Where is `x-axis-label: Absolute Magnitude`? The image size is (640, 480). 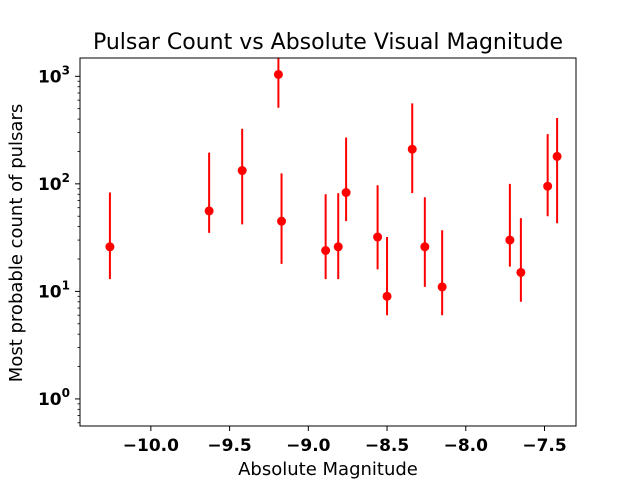
x-axis-label: Absolute Magnitude is located at coordinates (328, 469).